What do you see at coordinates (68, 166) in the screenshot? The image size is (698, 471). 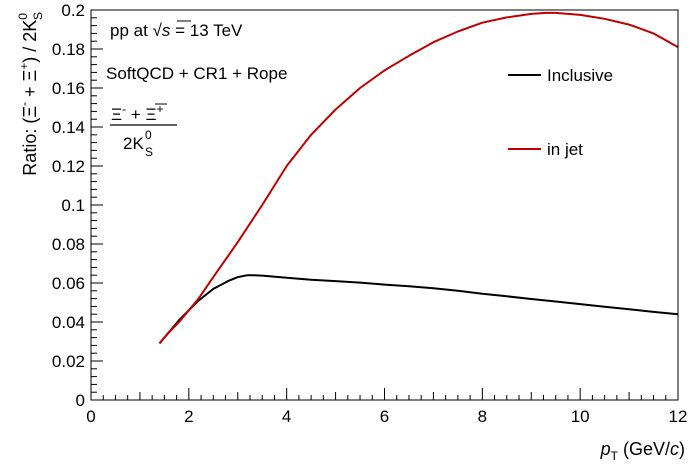 I see `y-tick-label: 0.12` at bounding box center [68, 166].